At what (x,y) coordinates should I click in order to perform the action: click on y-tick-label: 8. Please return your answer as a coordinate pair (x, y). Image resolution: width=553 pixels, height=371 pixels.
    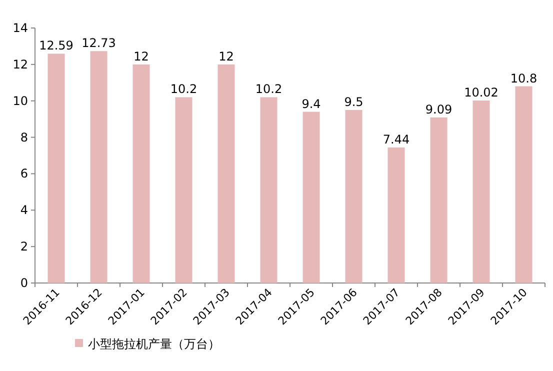
    Looking at the image, I should click on (24, 137).